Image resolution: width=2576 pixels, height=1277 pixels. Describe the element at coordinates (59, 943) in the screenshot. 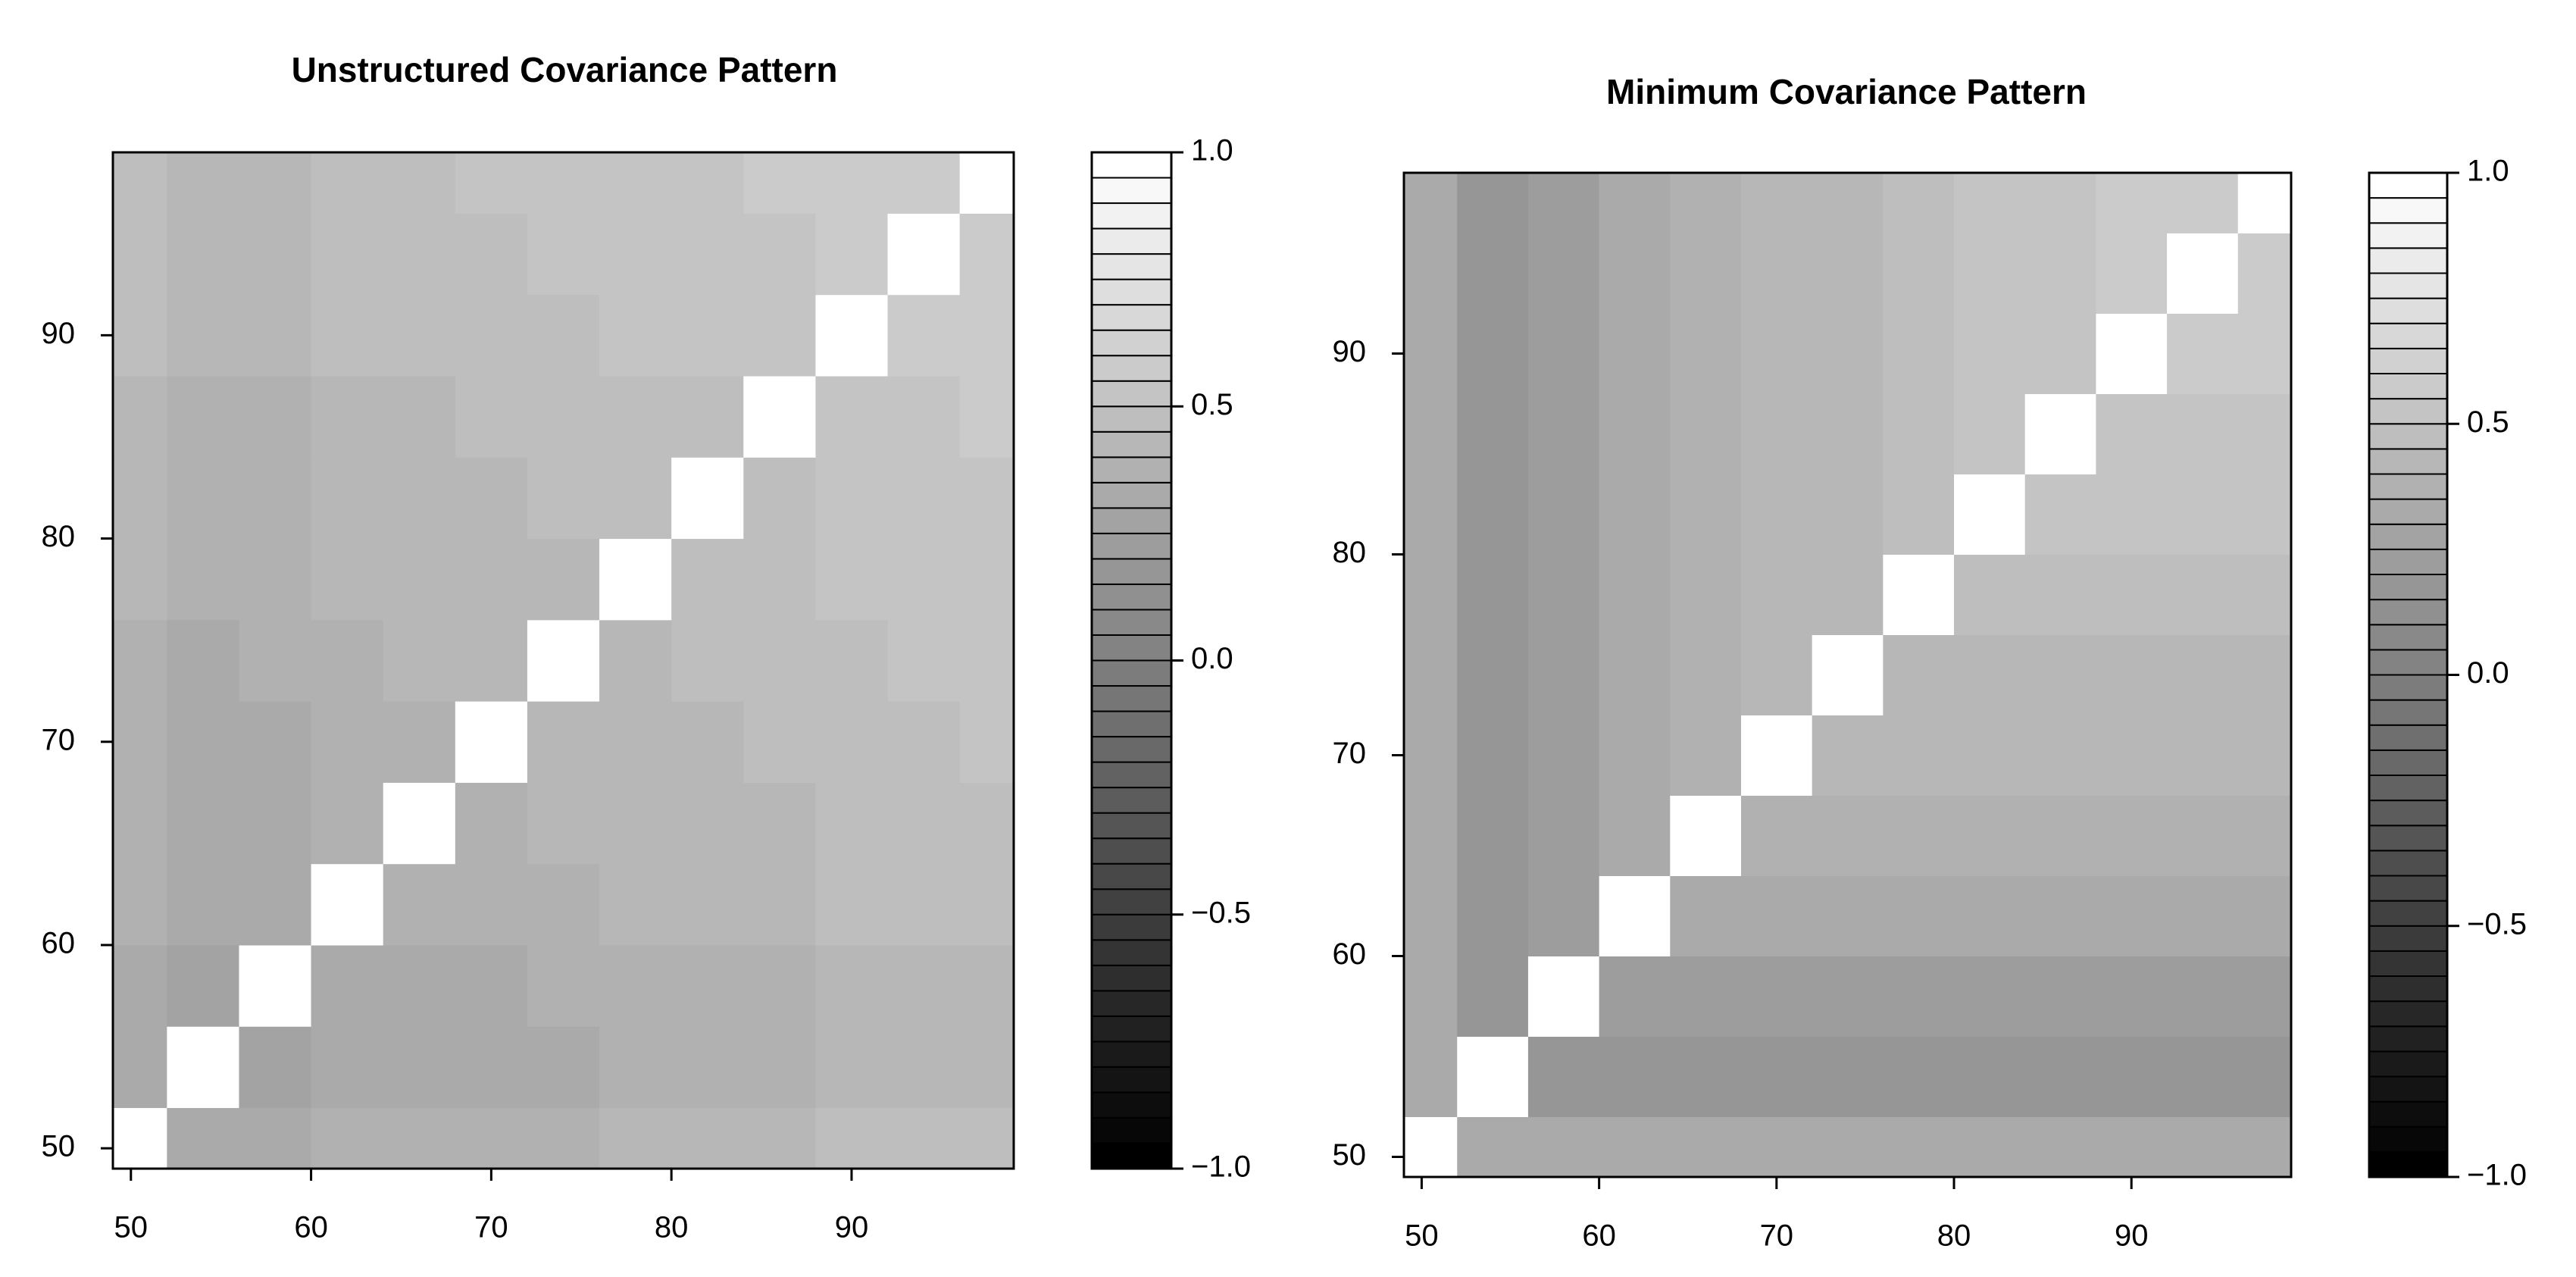

I see `y-tick-label: 60` at that location.